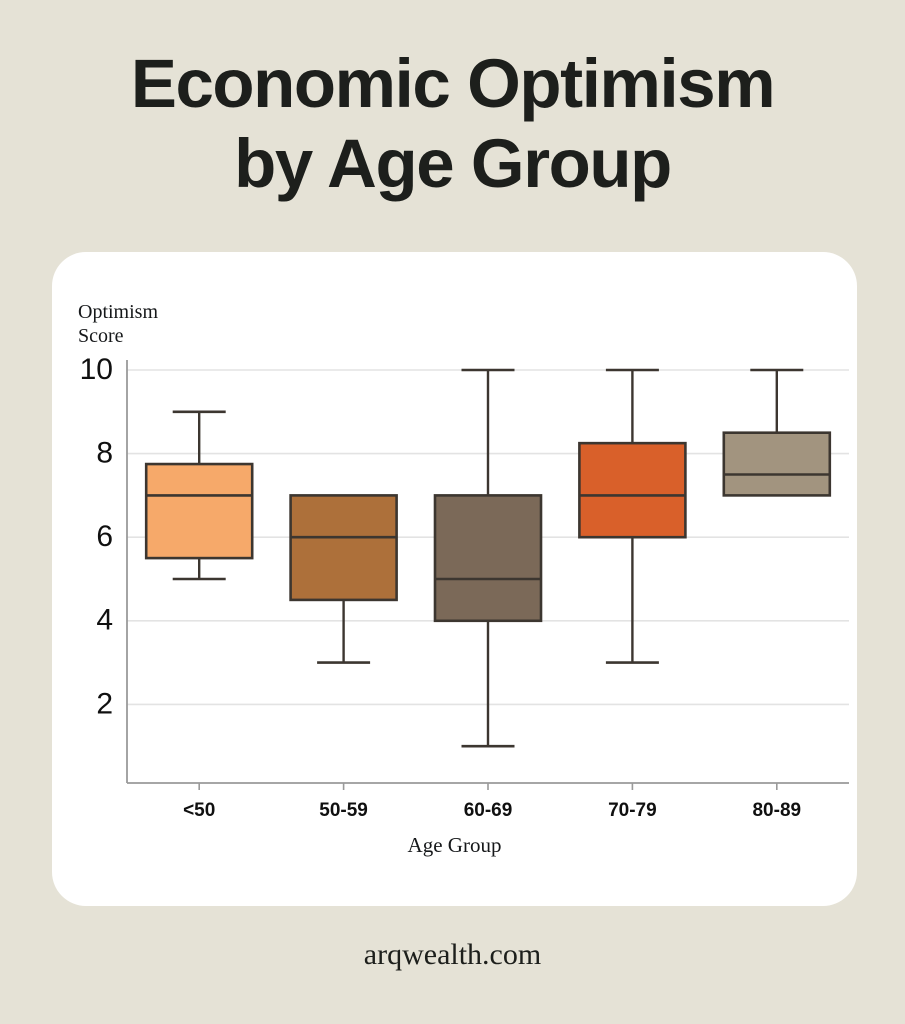 The image size is (905, 1024). I want to click on y-axis-title-line-1: Optimism, so click(118, 312).